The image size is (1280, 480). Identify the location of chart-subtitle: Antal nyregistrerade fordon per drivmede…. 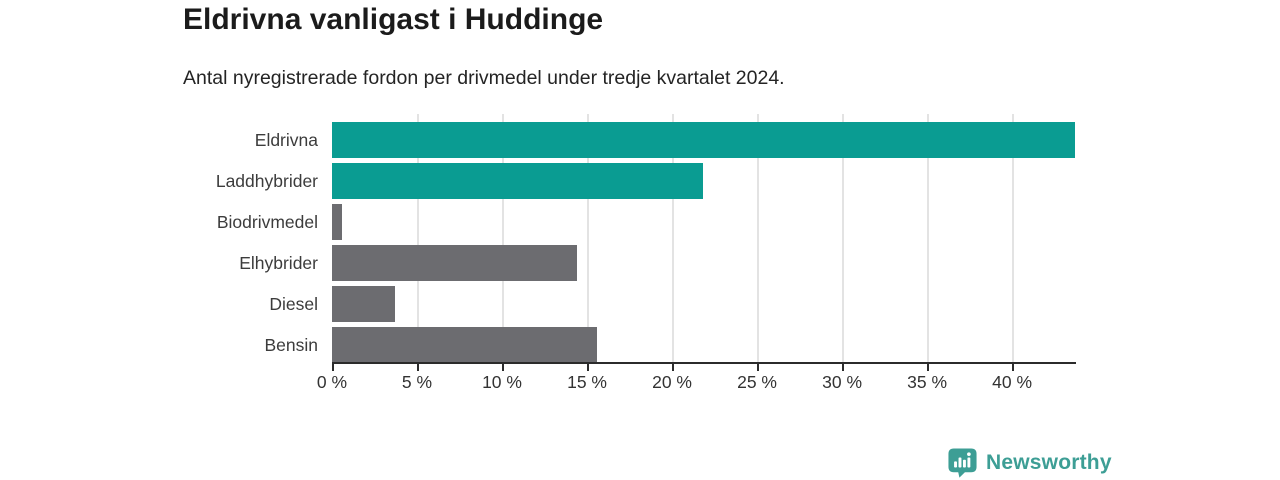
(484, 78).